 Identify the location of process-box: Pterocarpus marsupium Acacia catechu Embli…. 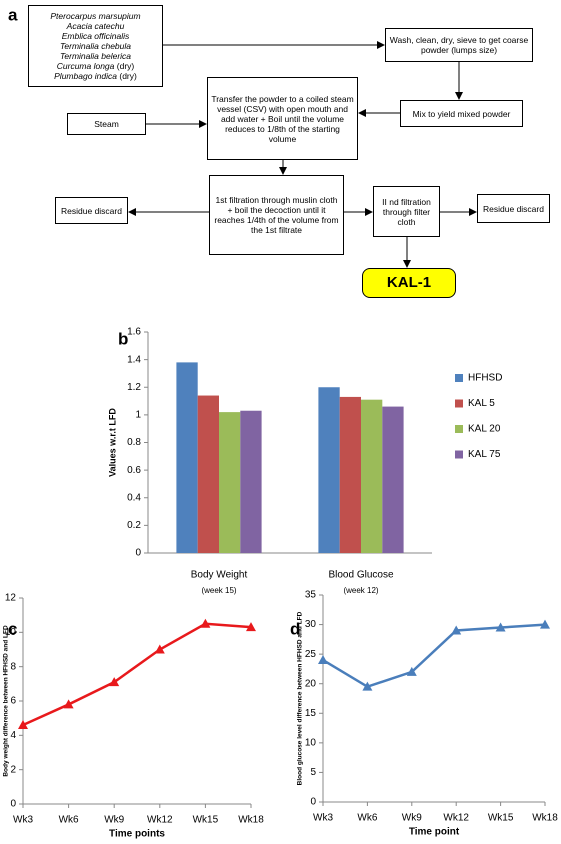
(95, 46).